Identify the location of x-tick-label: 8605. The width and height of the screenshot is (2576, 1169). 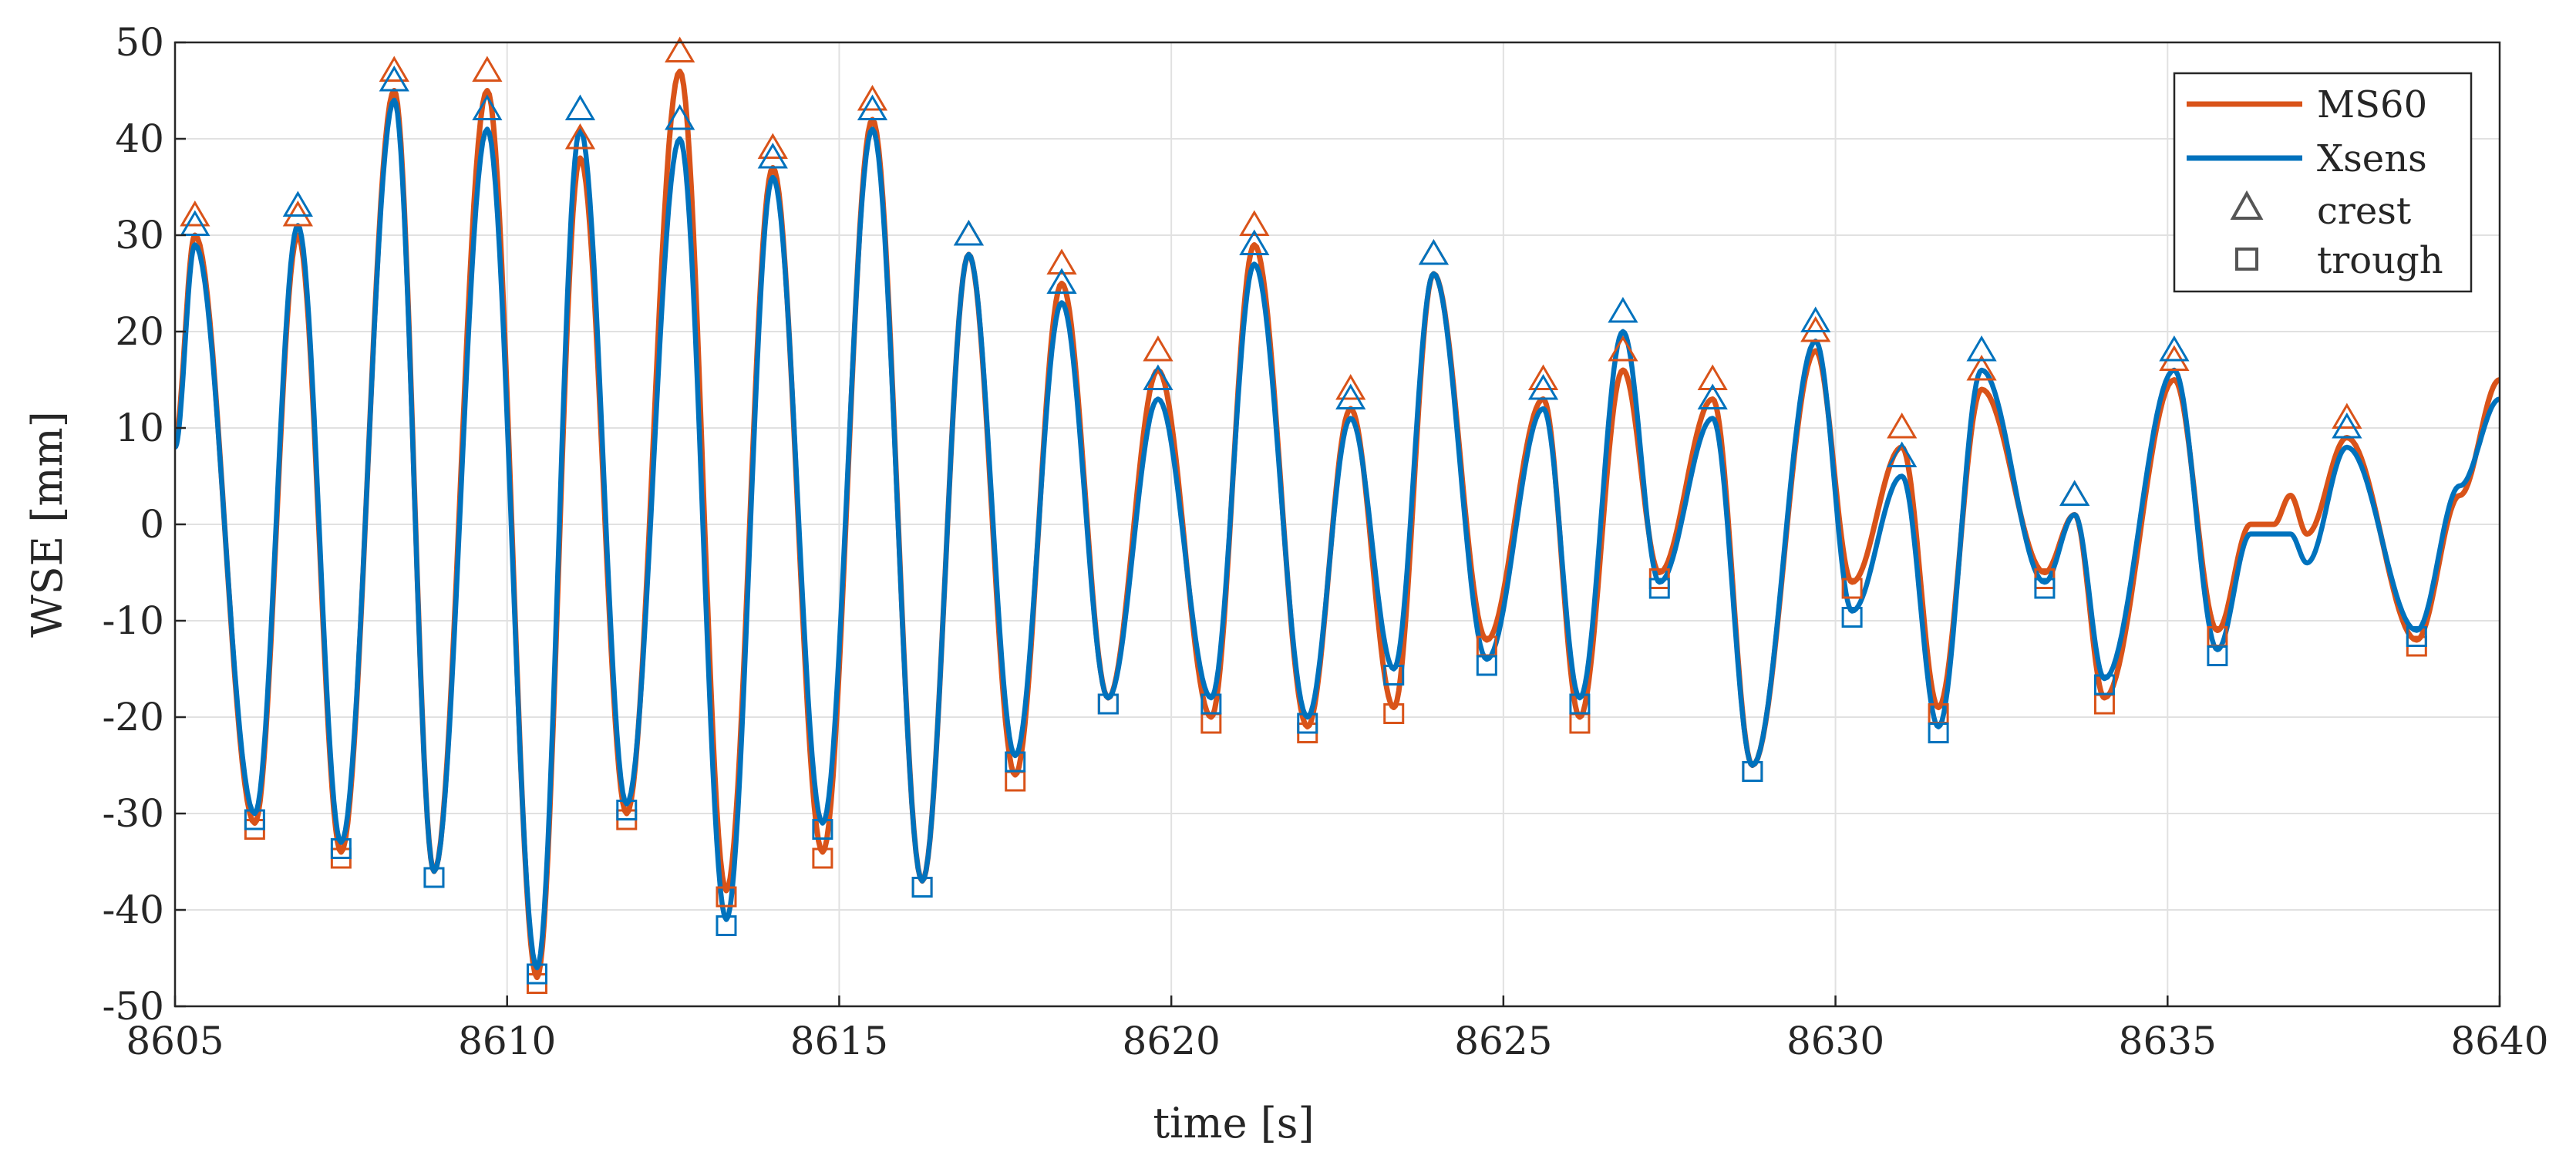
(175, 1041).